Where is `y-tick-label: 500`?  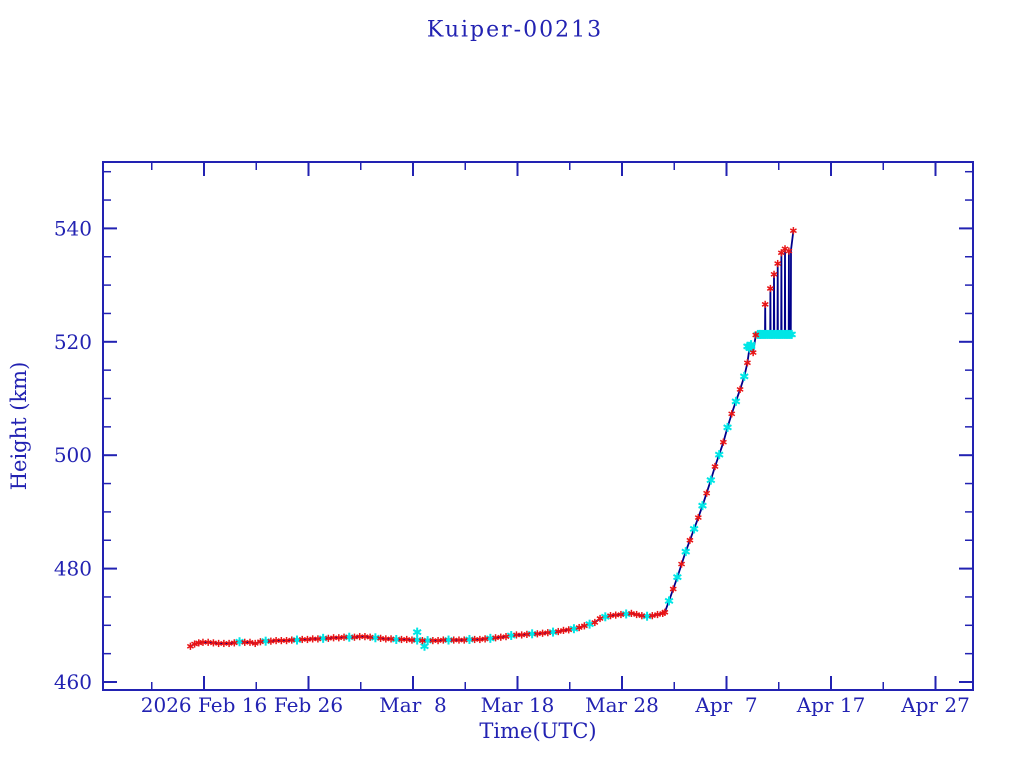 y-tick-label: 500 is located at coordinates (73, 455).